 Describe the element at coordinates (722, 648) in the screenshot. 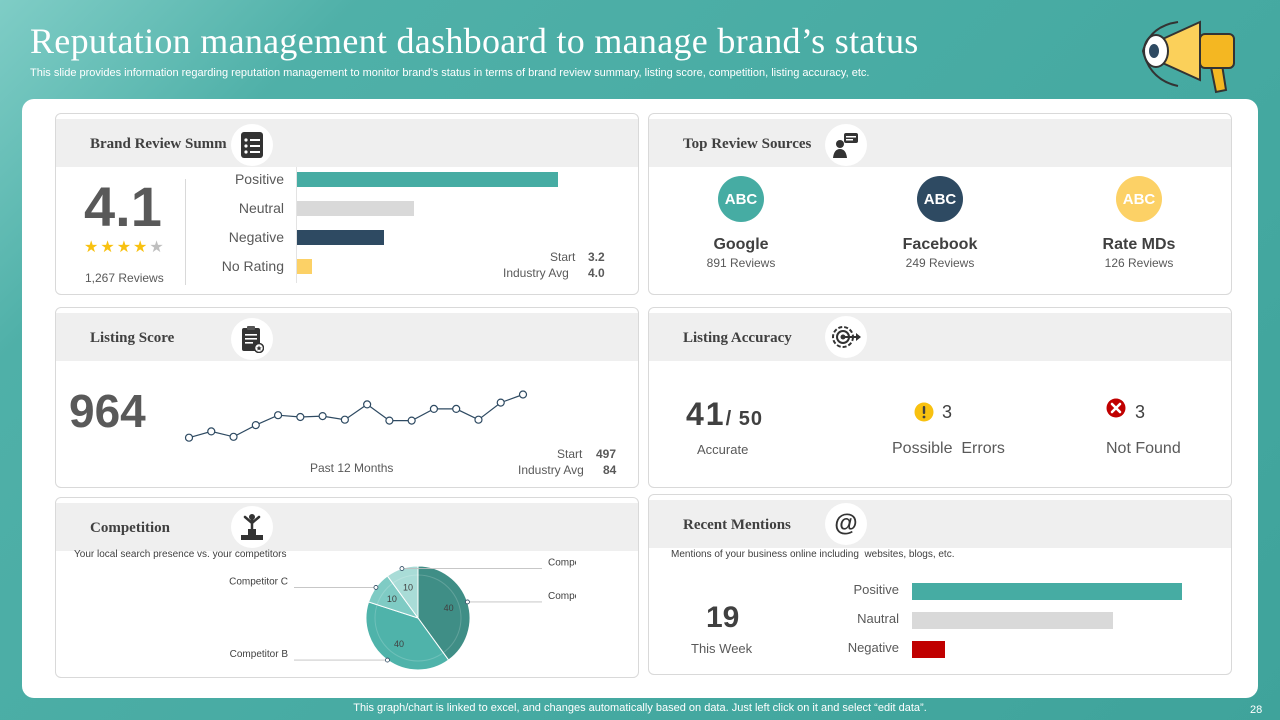

I see `mentions-period: This Week` at that location.